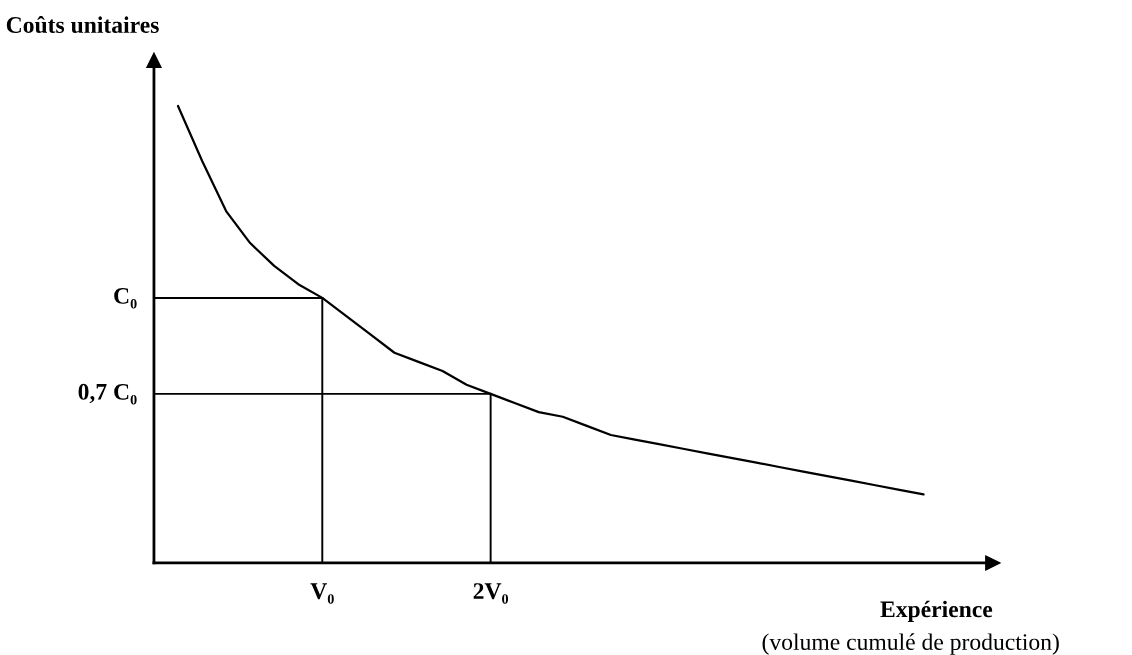 The image size is (1132, 655). I want to click on text: (volume cumulé de production), so click(910, 644).